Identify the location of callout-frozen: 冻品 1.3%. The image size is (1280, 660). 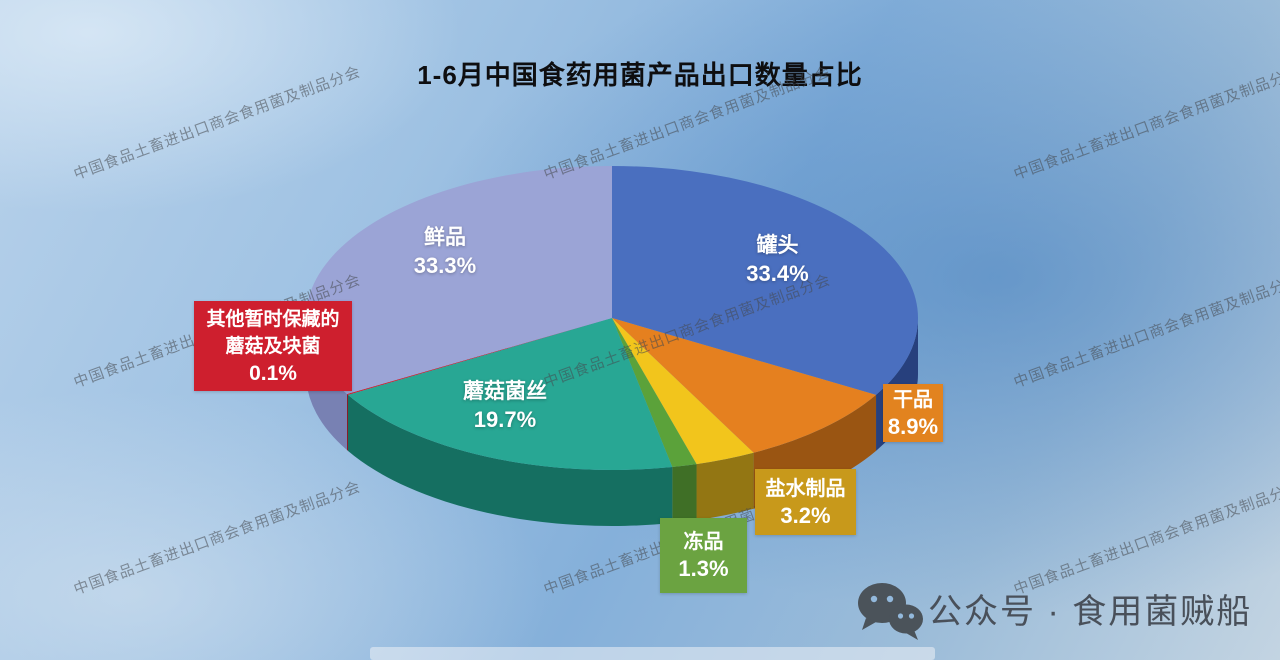
(703, 555).